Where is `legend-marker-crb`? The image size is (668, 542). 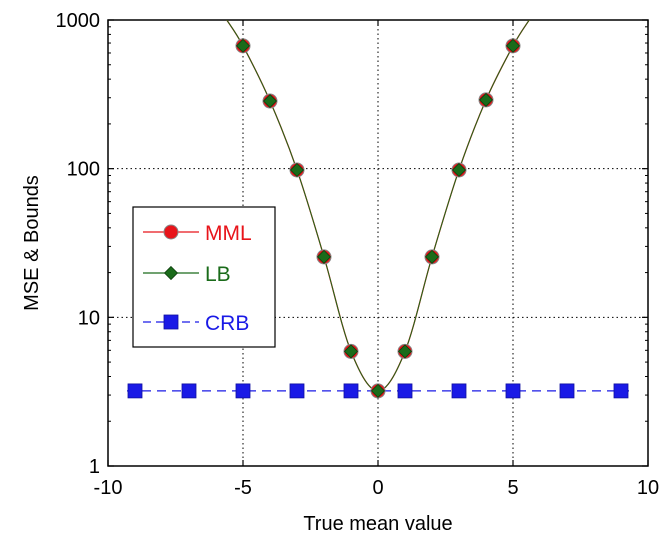
legend-marker-crb is located at coordinates (171, 322).